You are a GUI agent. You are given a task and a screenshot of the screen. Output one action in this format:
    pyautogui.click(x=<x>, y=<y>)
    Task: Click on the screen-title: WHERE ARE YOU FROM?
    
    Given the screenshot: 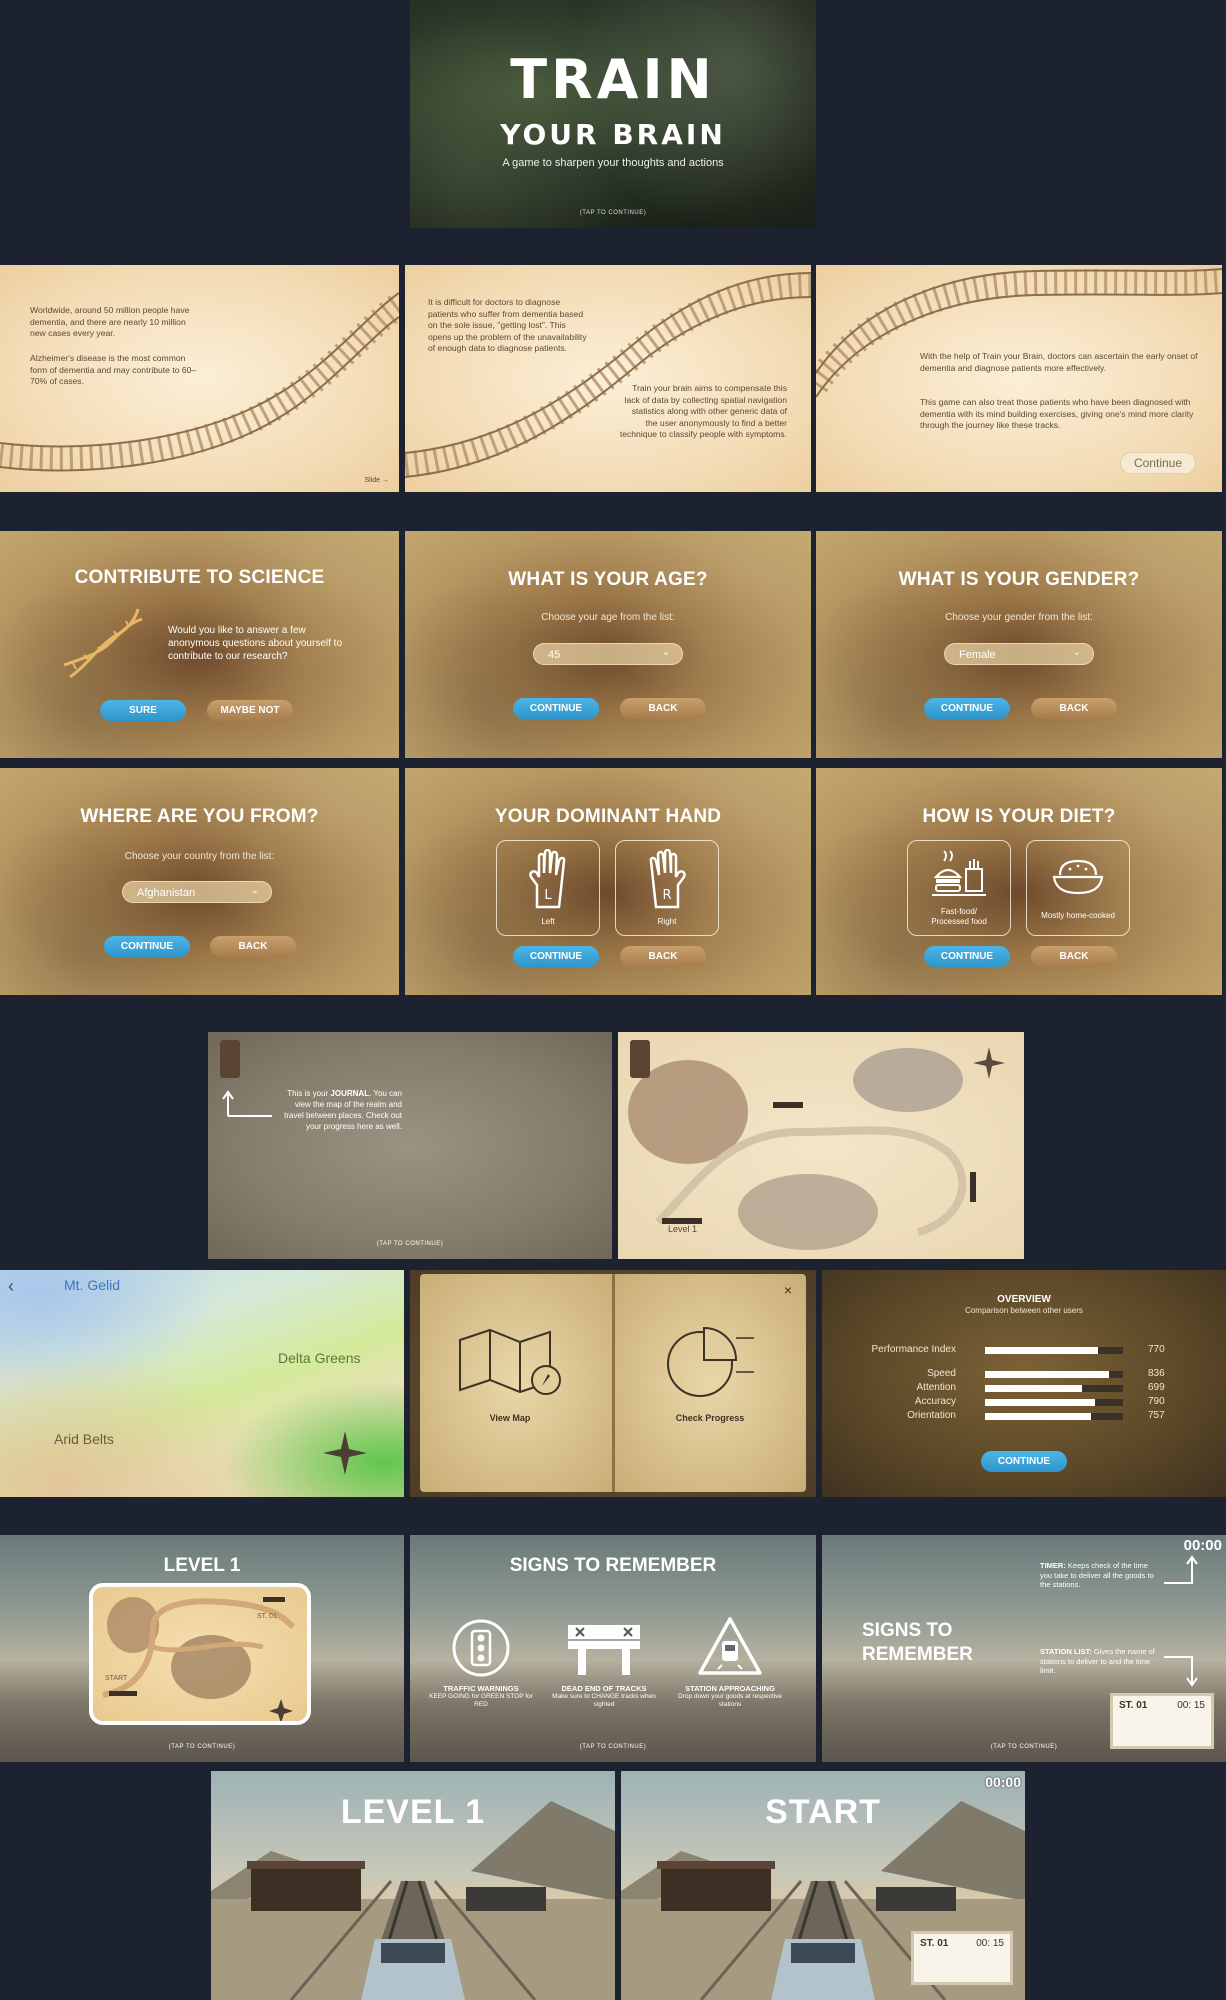 What is the action you would take?
    pyautogui.click(x=199, y=816)
    